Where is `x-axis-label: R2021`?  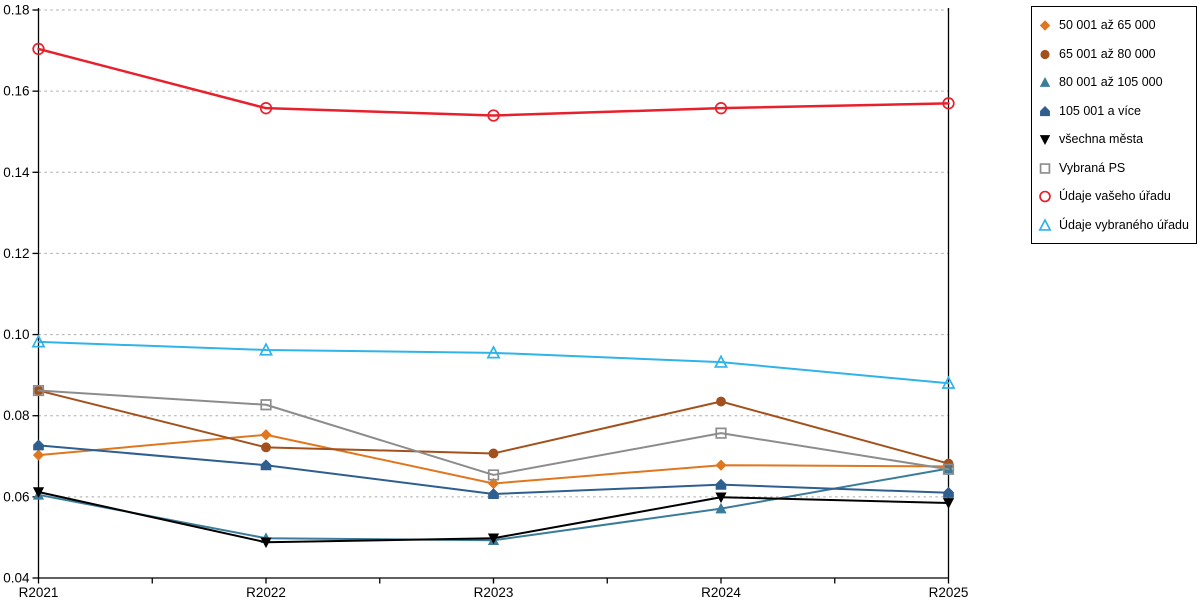
x-axis-label: R2021 is located at coordinates (39, 592).